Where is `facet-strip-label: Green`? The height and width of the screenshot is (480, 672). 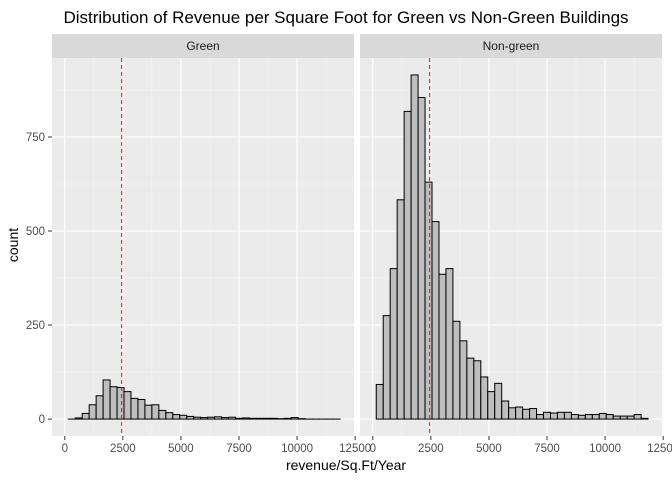
facet-strip-label: Green is located at coordinates (202, 46).